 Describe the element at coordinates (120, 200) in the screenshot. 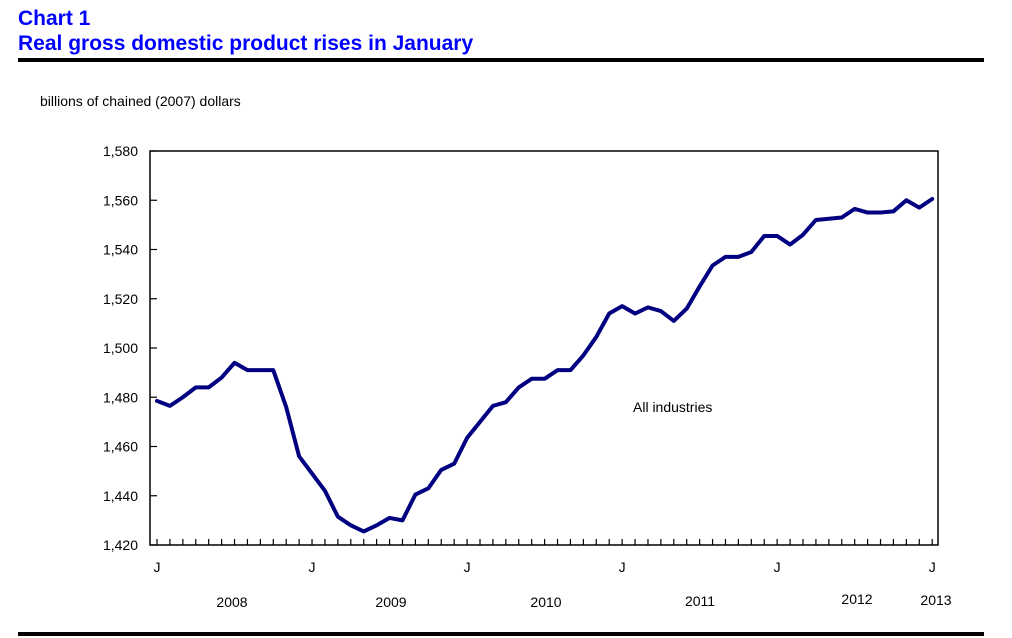

I see `y-tick-label: 1,560` at that location.